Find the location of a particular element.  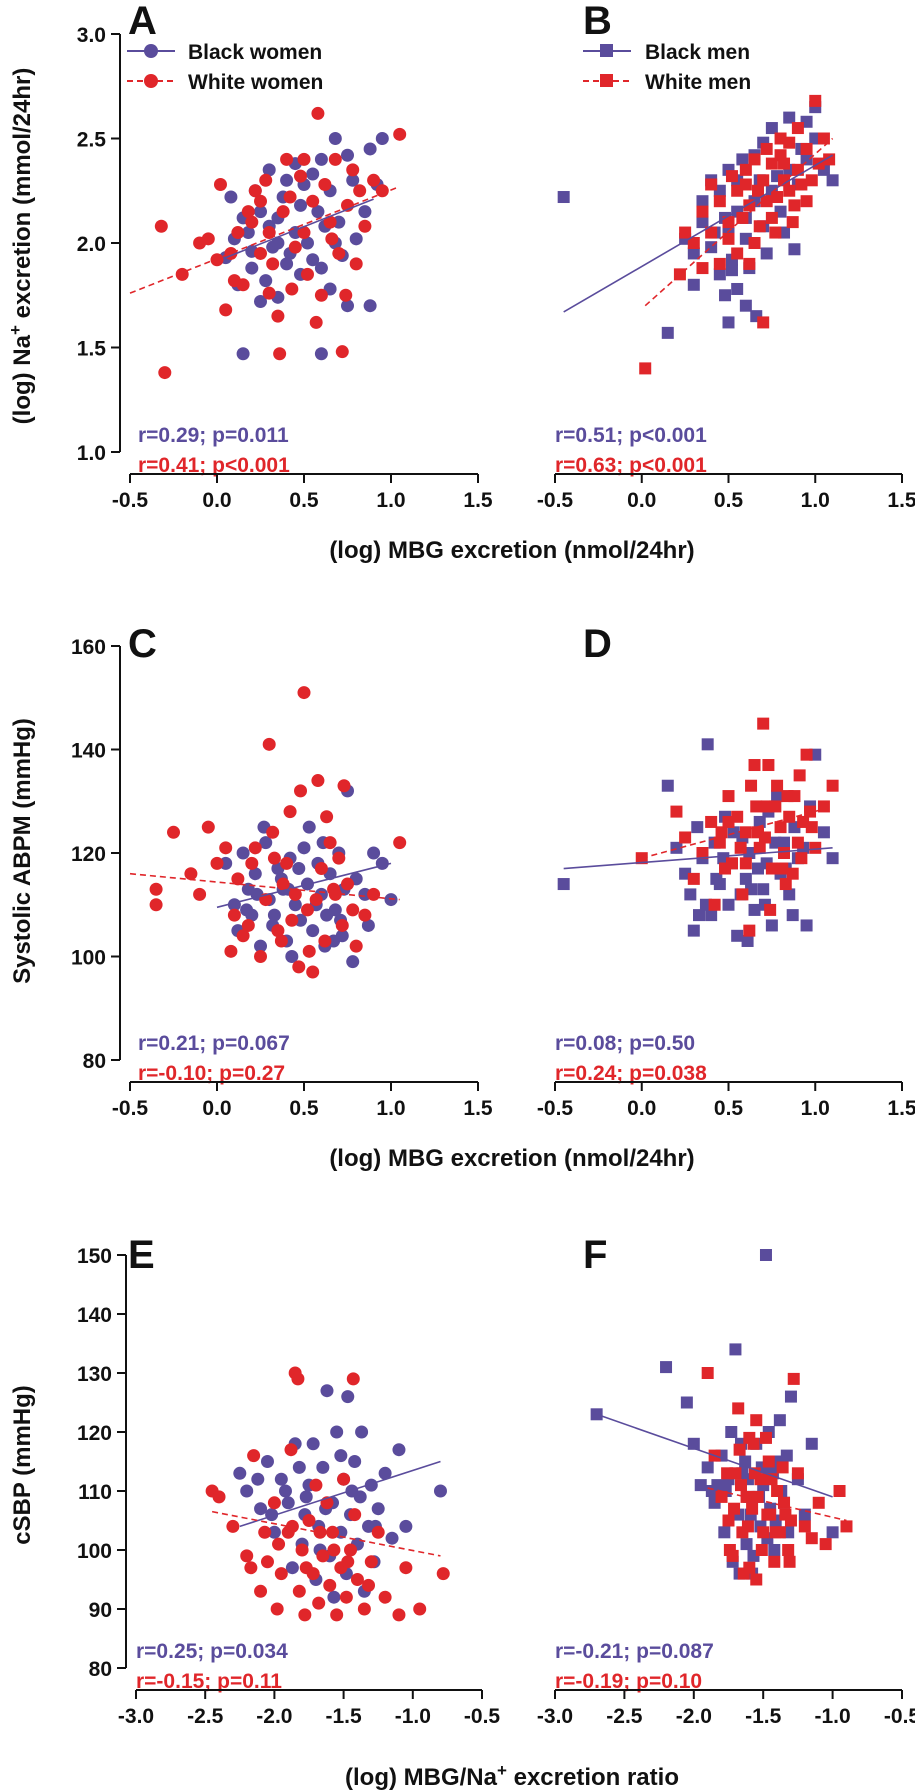

panel-letter-f: F is located at coordinates (595, 1255).